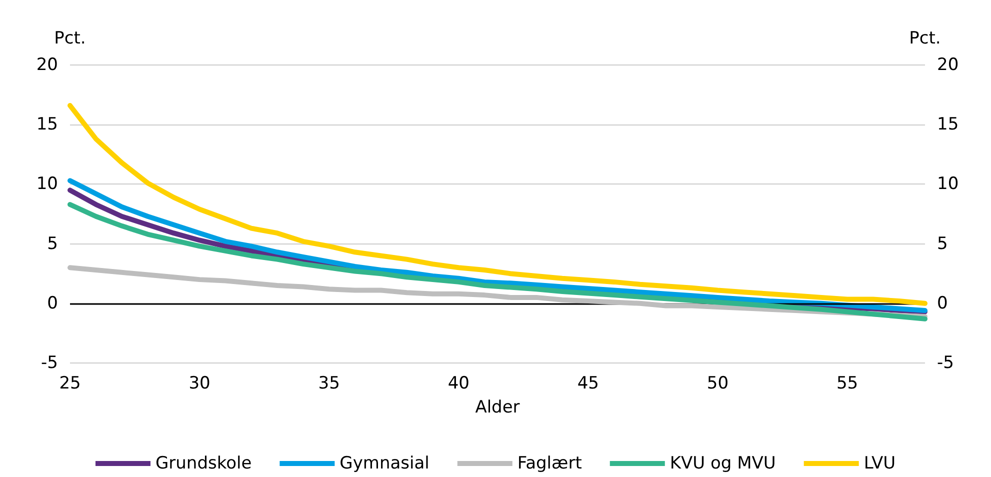  Describe the element at coordinates (70, 38) in the screenshot. I see `y-axis-title: Pct.` at that location.